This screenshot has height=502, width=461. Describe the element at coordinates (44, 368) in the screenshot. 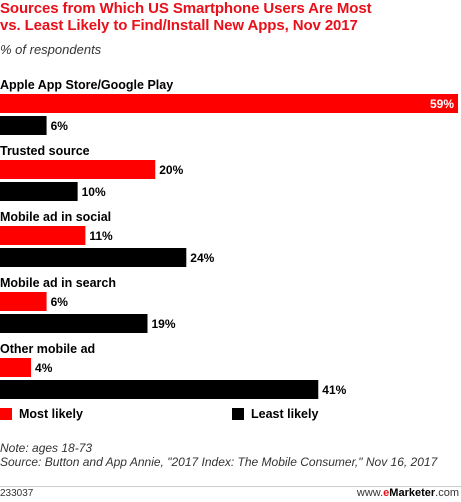

I see `value-label-most-likely: 4%` at that location.